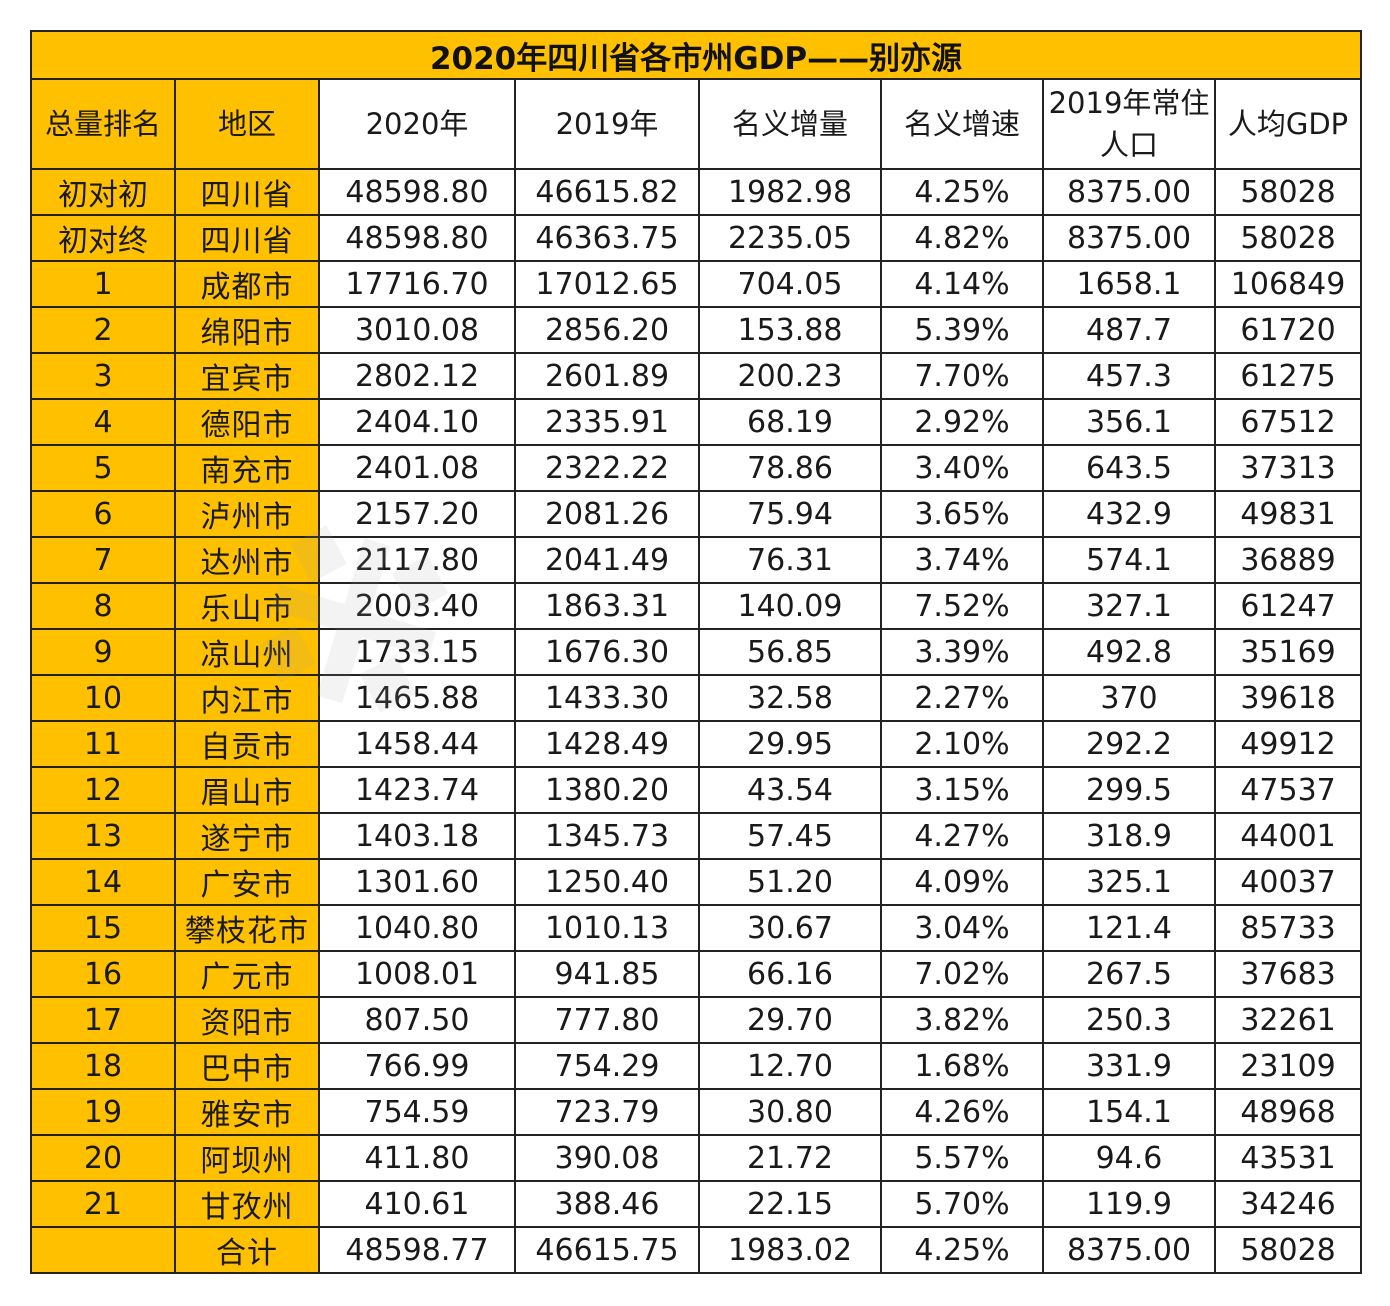 The width and height of the screenshot is (1390, 1306). What do you see at coordinates (417, 1250) in the screenshot?
I see `gdp-2020-cell: 48598.77` at bounding box center [417, 1250].